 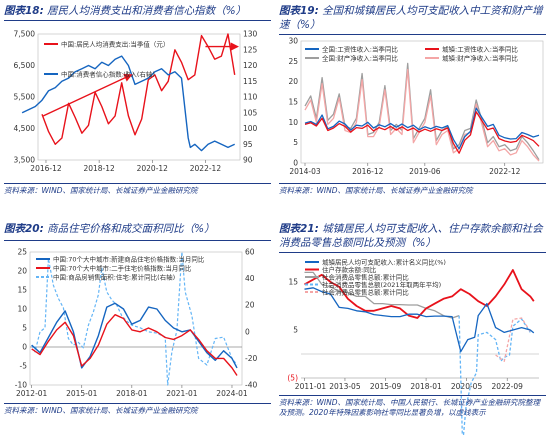 I want to click on y-tick-label: -10, so click(x=21, y=385).